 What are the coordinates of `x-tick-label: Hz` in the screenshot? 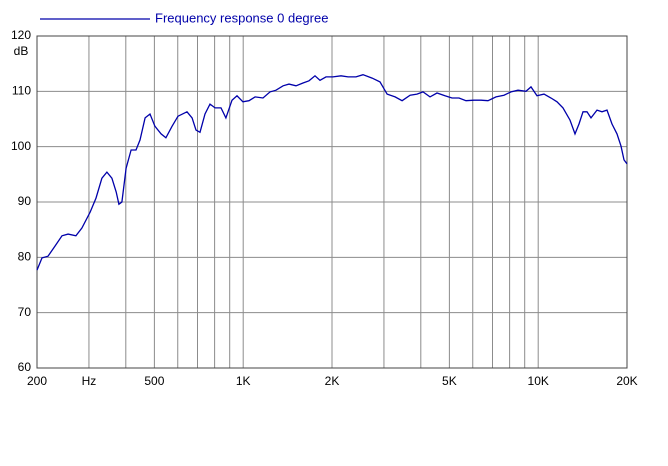 It's located at (89, 381).